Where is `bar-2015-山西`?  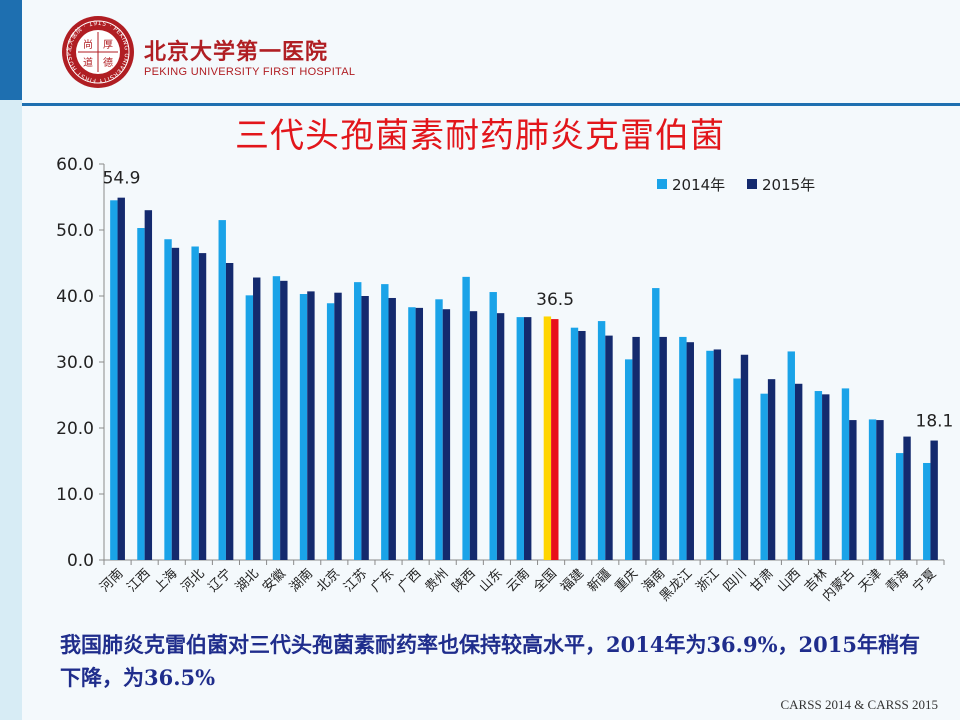 bar-2015-山西 is located at coordinates (798, 471).